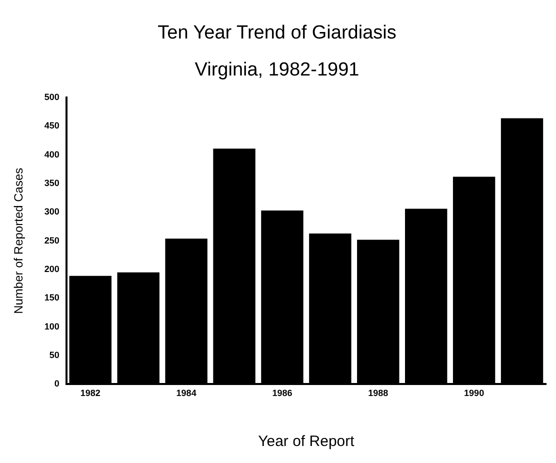 Image resolution: width=556 pixels, height=463 pixels. Describe the element at coordinates (52, 97) in the screenshot. I see `y-tick-label: 500` at that location.